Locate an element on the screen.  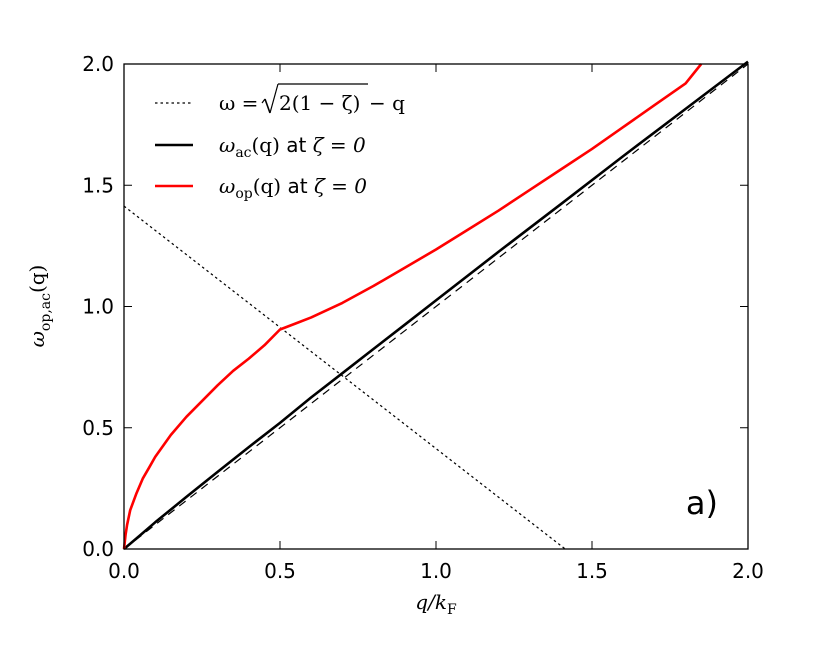
panel-label: a) is located at coordinates (702, 503).